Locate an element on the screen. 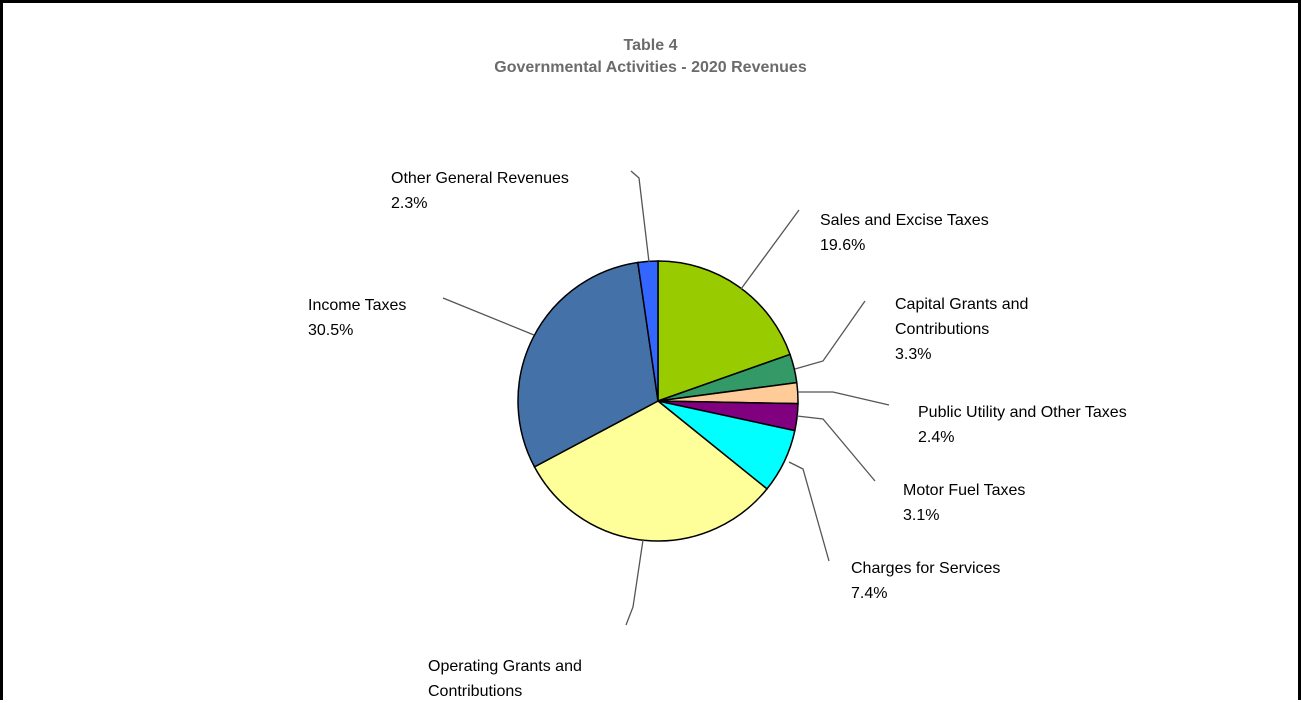 Image resolution: width=1301 pixels, height=703 pixels. slice-label: Charges for Services 7.4% is located at coordinates (925, 581).